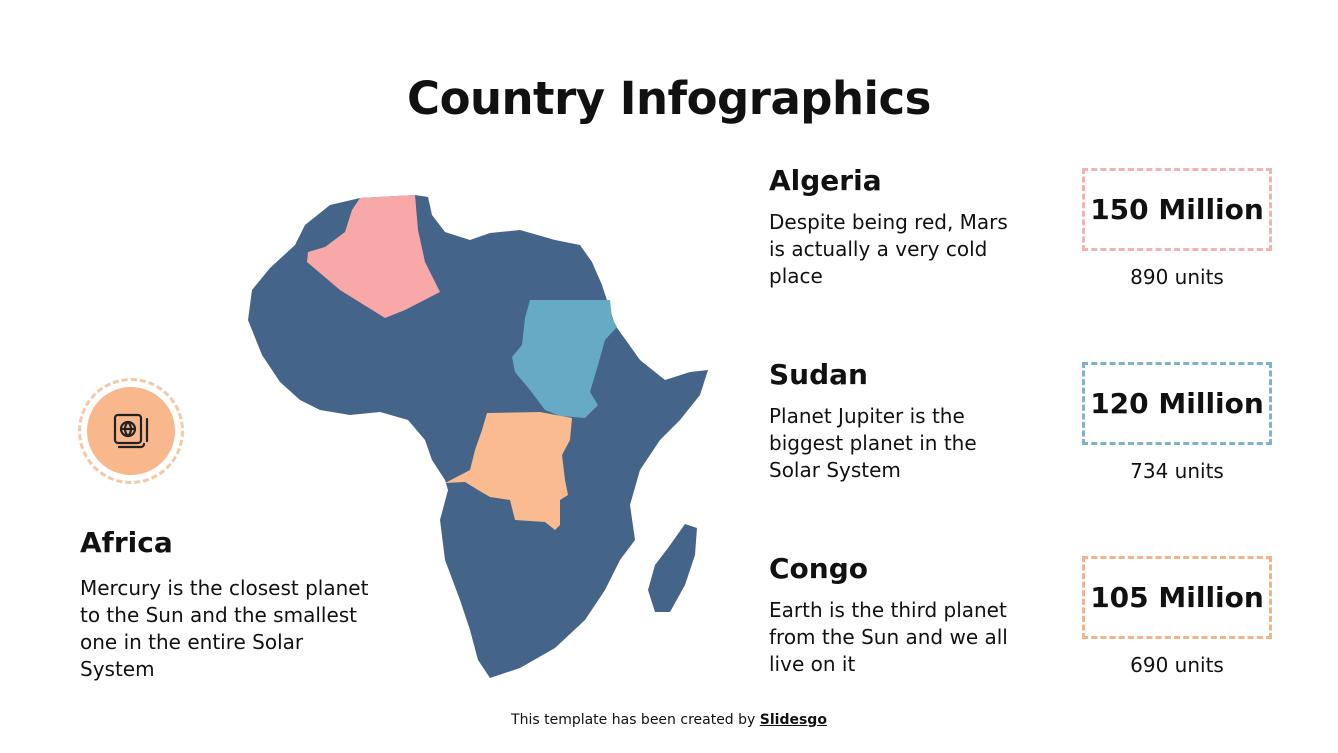 Image resolution: width=1338 pixels, height=753 pixels. I want to click on value-box: 120 Million, so click(1177, 403).